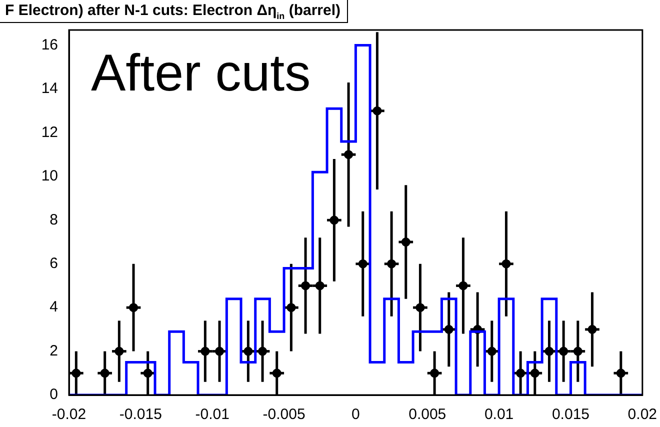  I want to click on x-tick-label: -0.01, so click(212, 415).